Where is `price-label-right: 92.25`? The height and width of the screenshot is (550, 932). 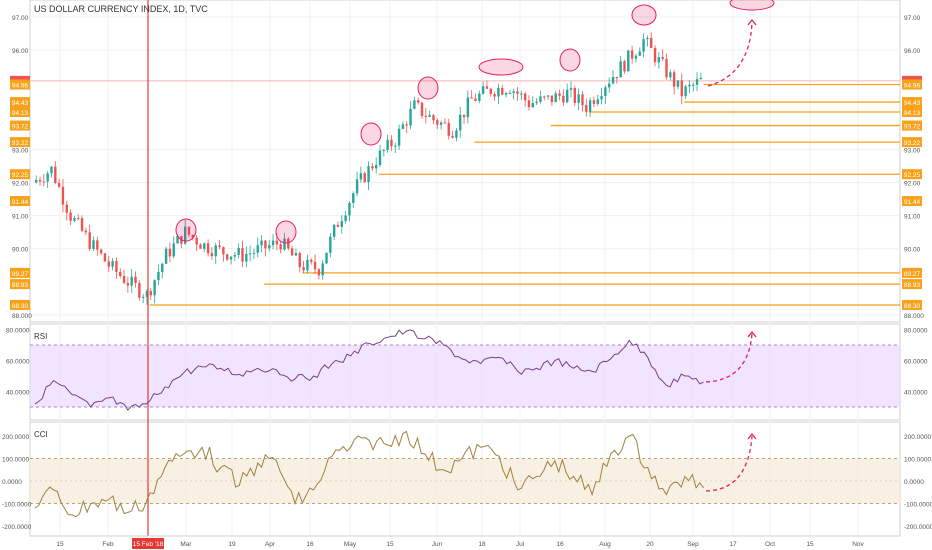
price-label-right: 92.25 is located at coordinates (912, 175).